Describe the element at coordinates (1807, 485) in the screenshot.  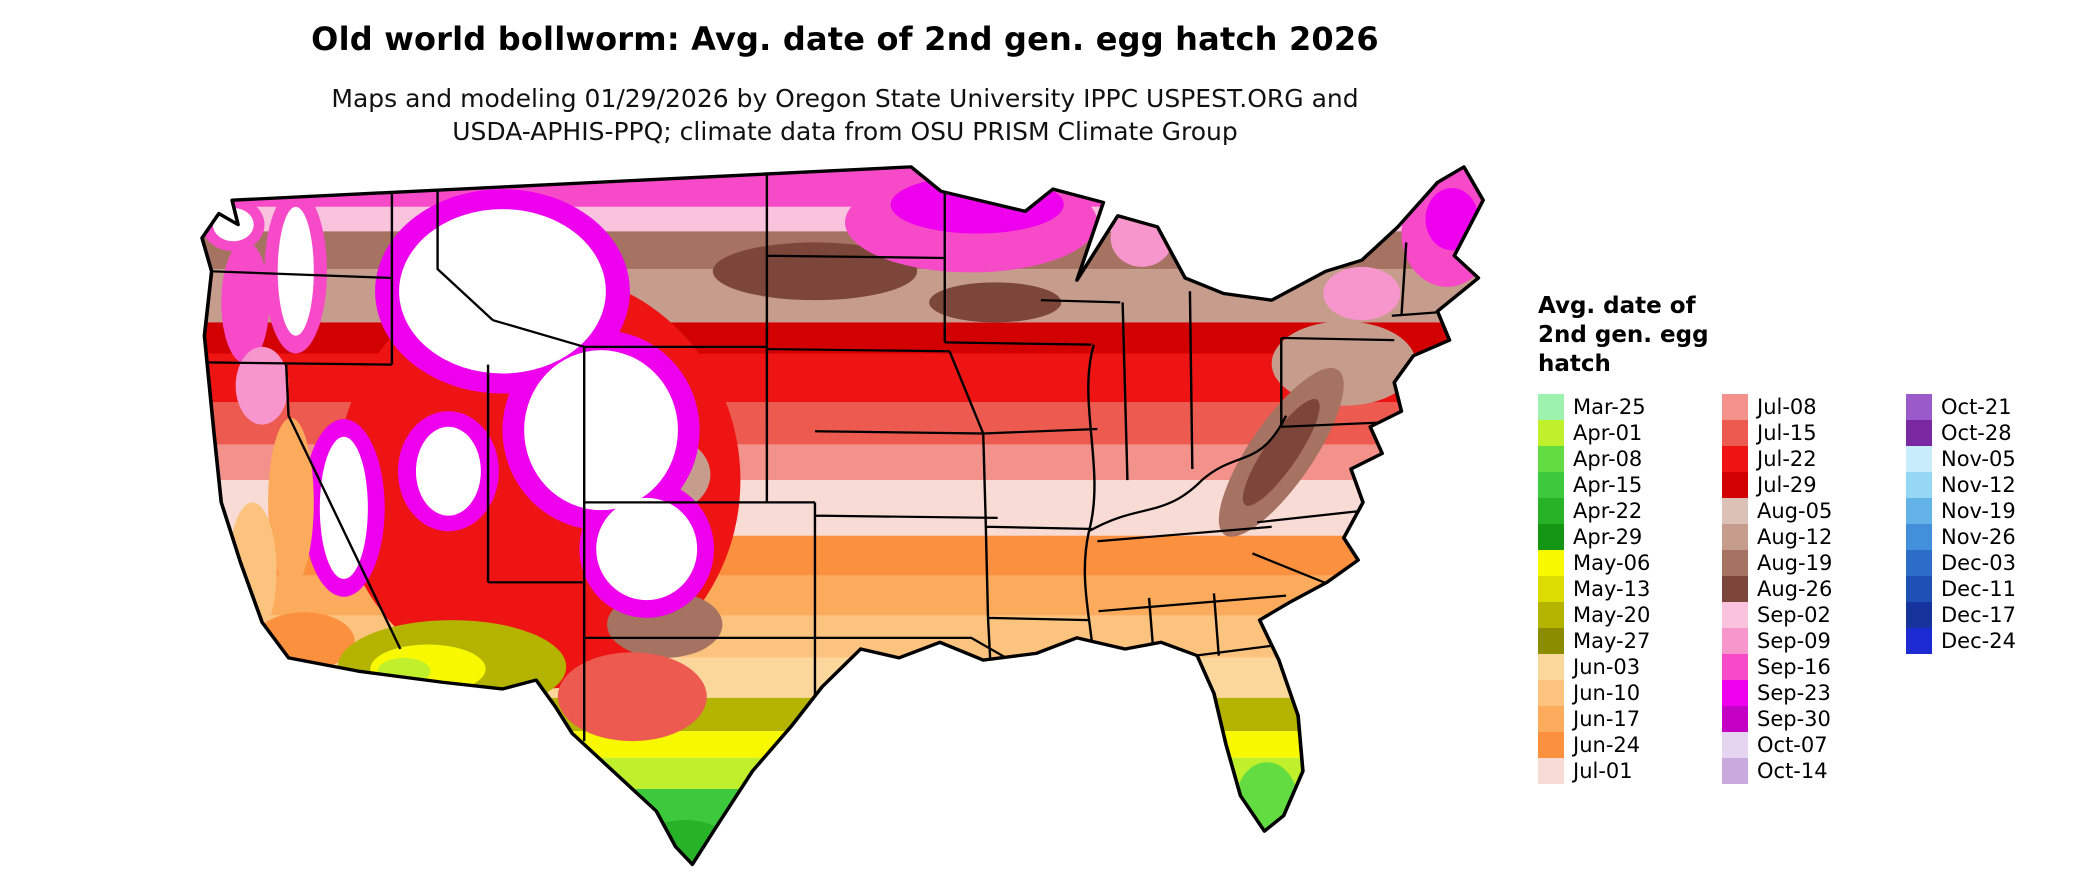
I see `legend-entry: Jul-29` at that location.